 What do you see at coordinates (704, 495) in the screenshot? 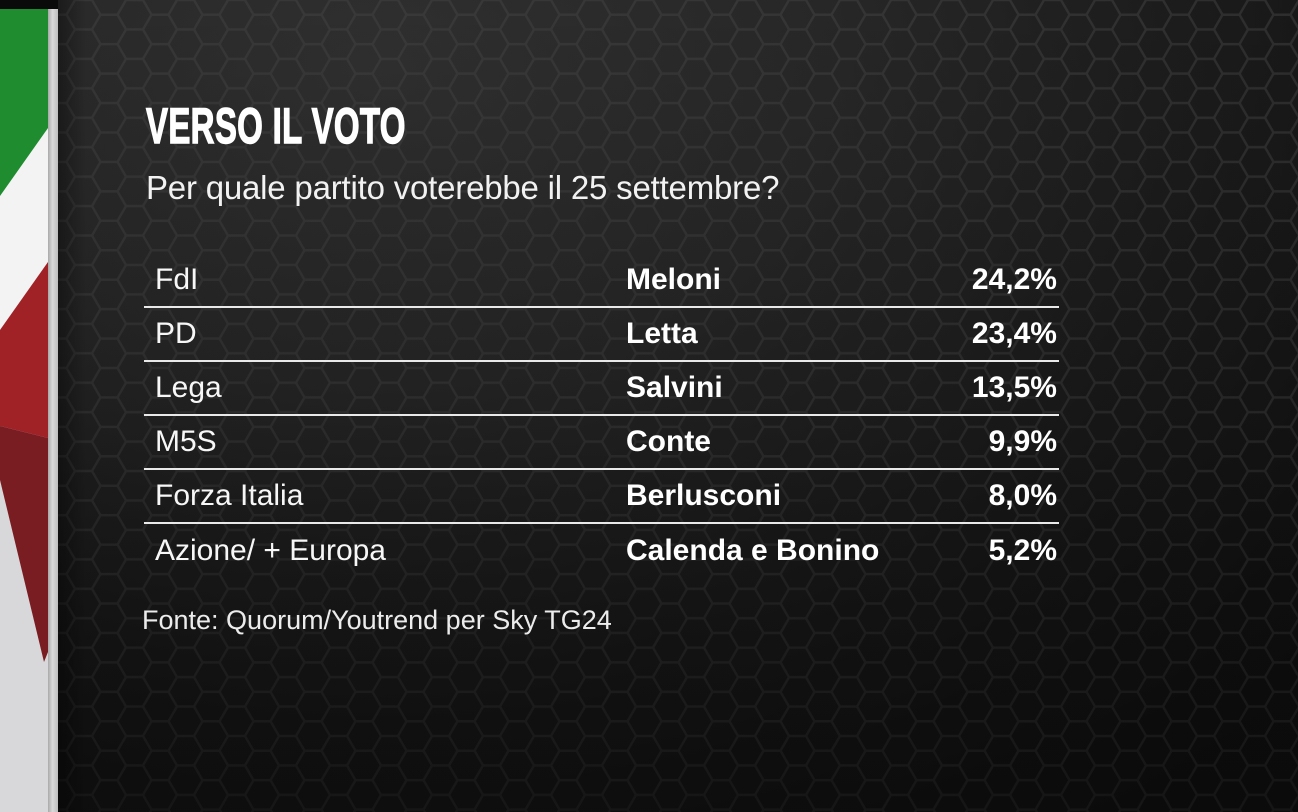
I see `leader-name: Berlusconi` at bounding box center [704, 495].